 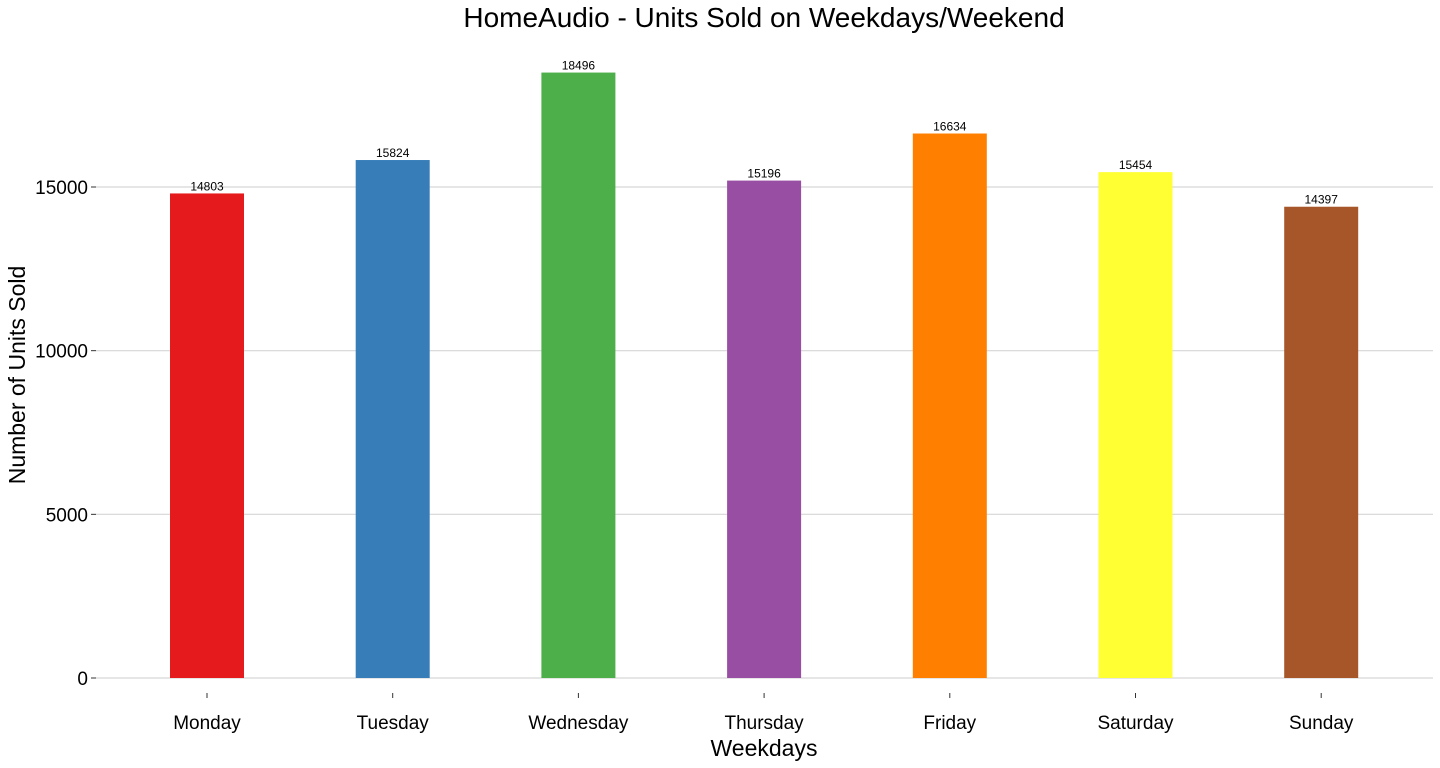 I want to click on y-tick-label: 10000, so click(x=61, y=352).